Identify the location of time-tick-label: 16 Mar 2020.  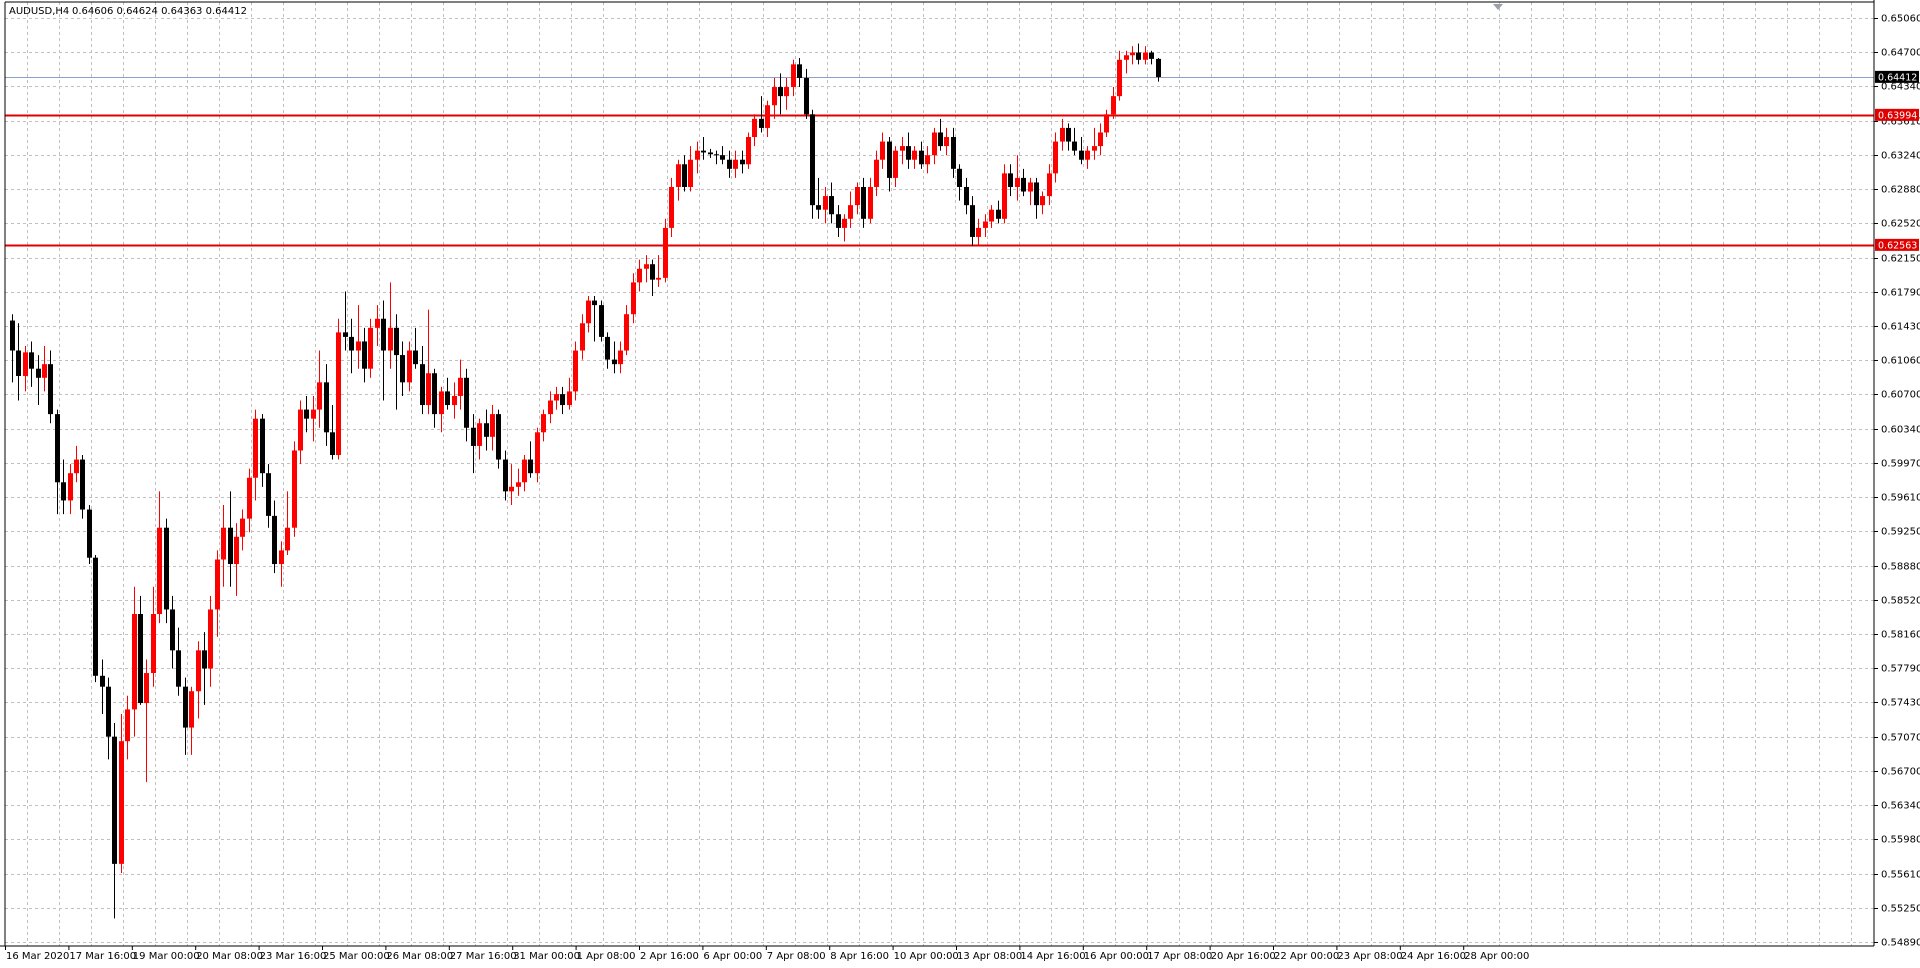
(37, 956).